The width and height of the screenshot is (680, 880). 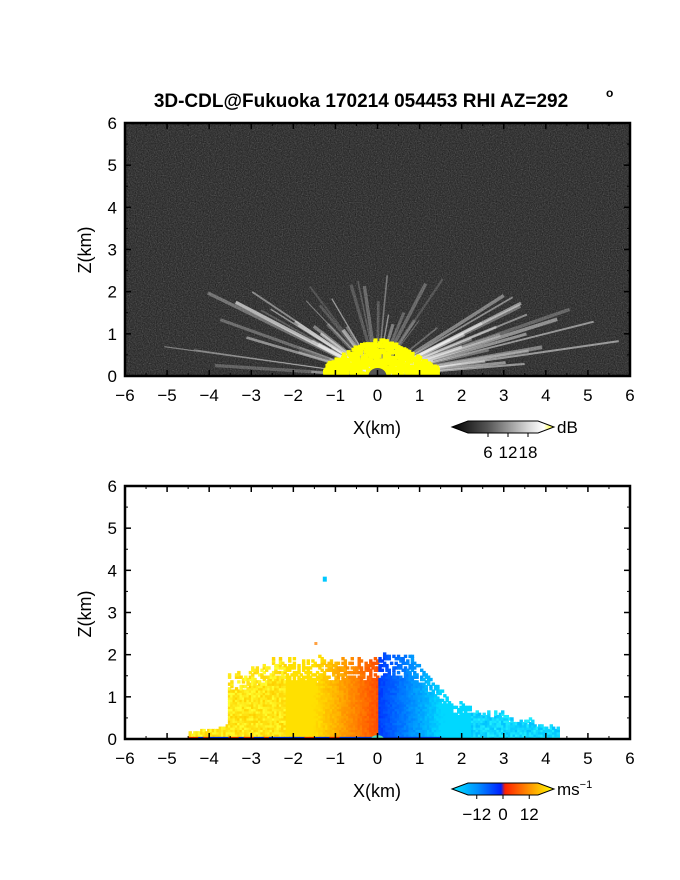 I want to click on bottom-x-axis-label: X(km), so click(x=377, y=791).